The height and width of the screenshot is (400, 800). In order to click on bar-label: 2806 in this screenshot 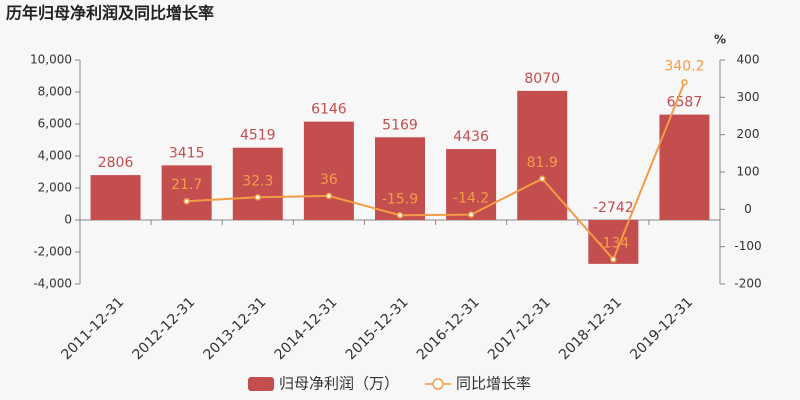, I will do `click(116, 163)`.